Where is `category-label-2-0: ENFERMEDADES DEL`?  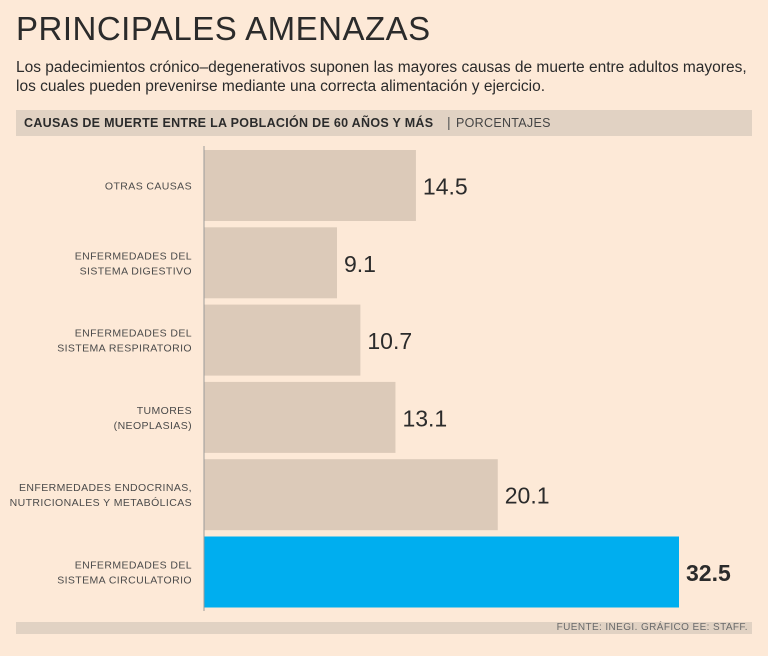 category-label-2-0: ENFERMEDADES DEL is located at coordinates (133, 334).